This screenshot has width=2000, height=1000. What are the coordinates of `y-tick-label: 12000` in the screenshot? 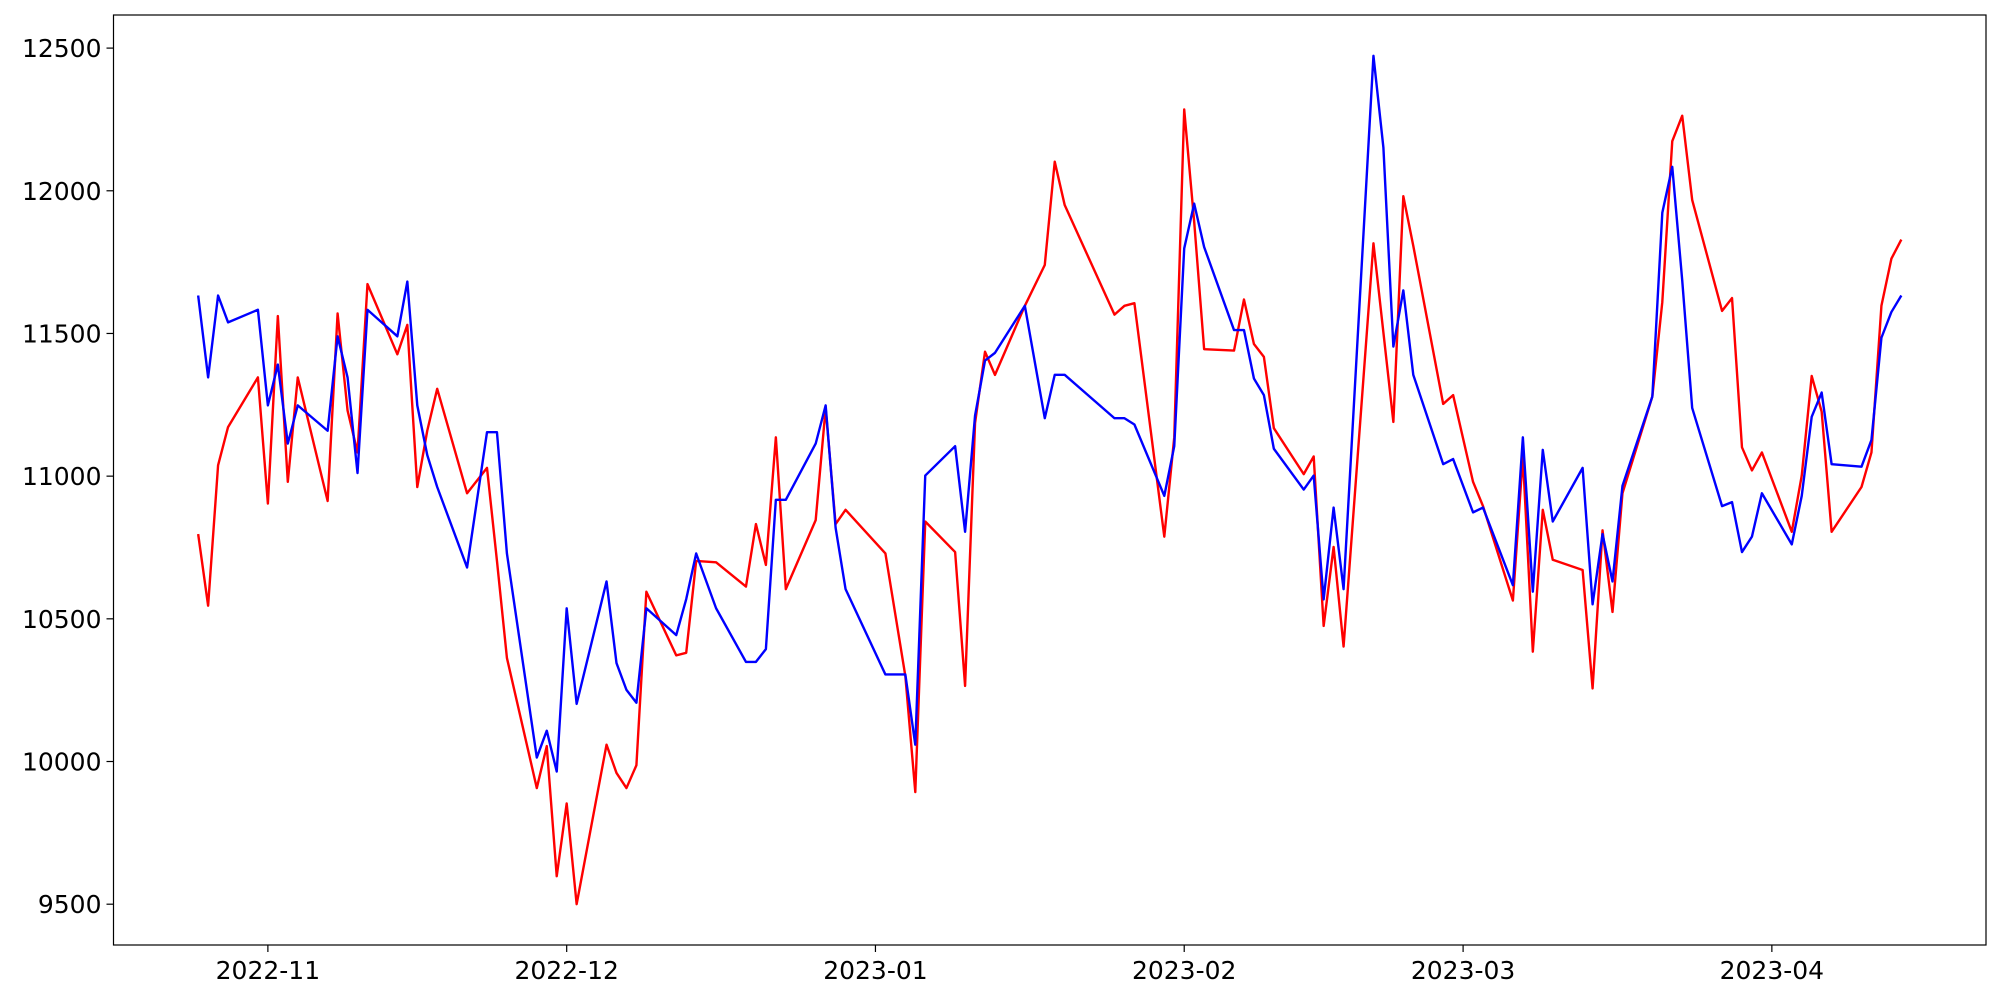 It's located at (62, 191).